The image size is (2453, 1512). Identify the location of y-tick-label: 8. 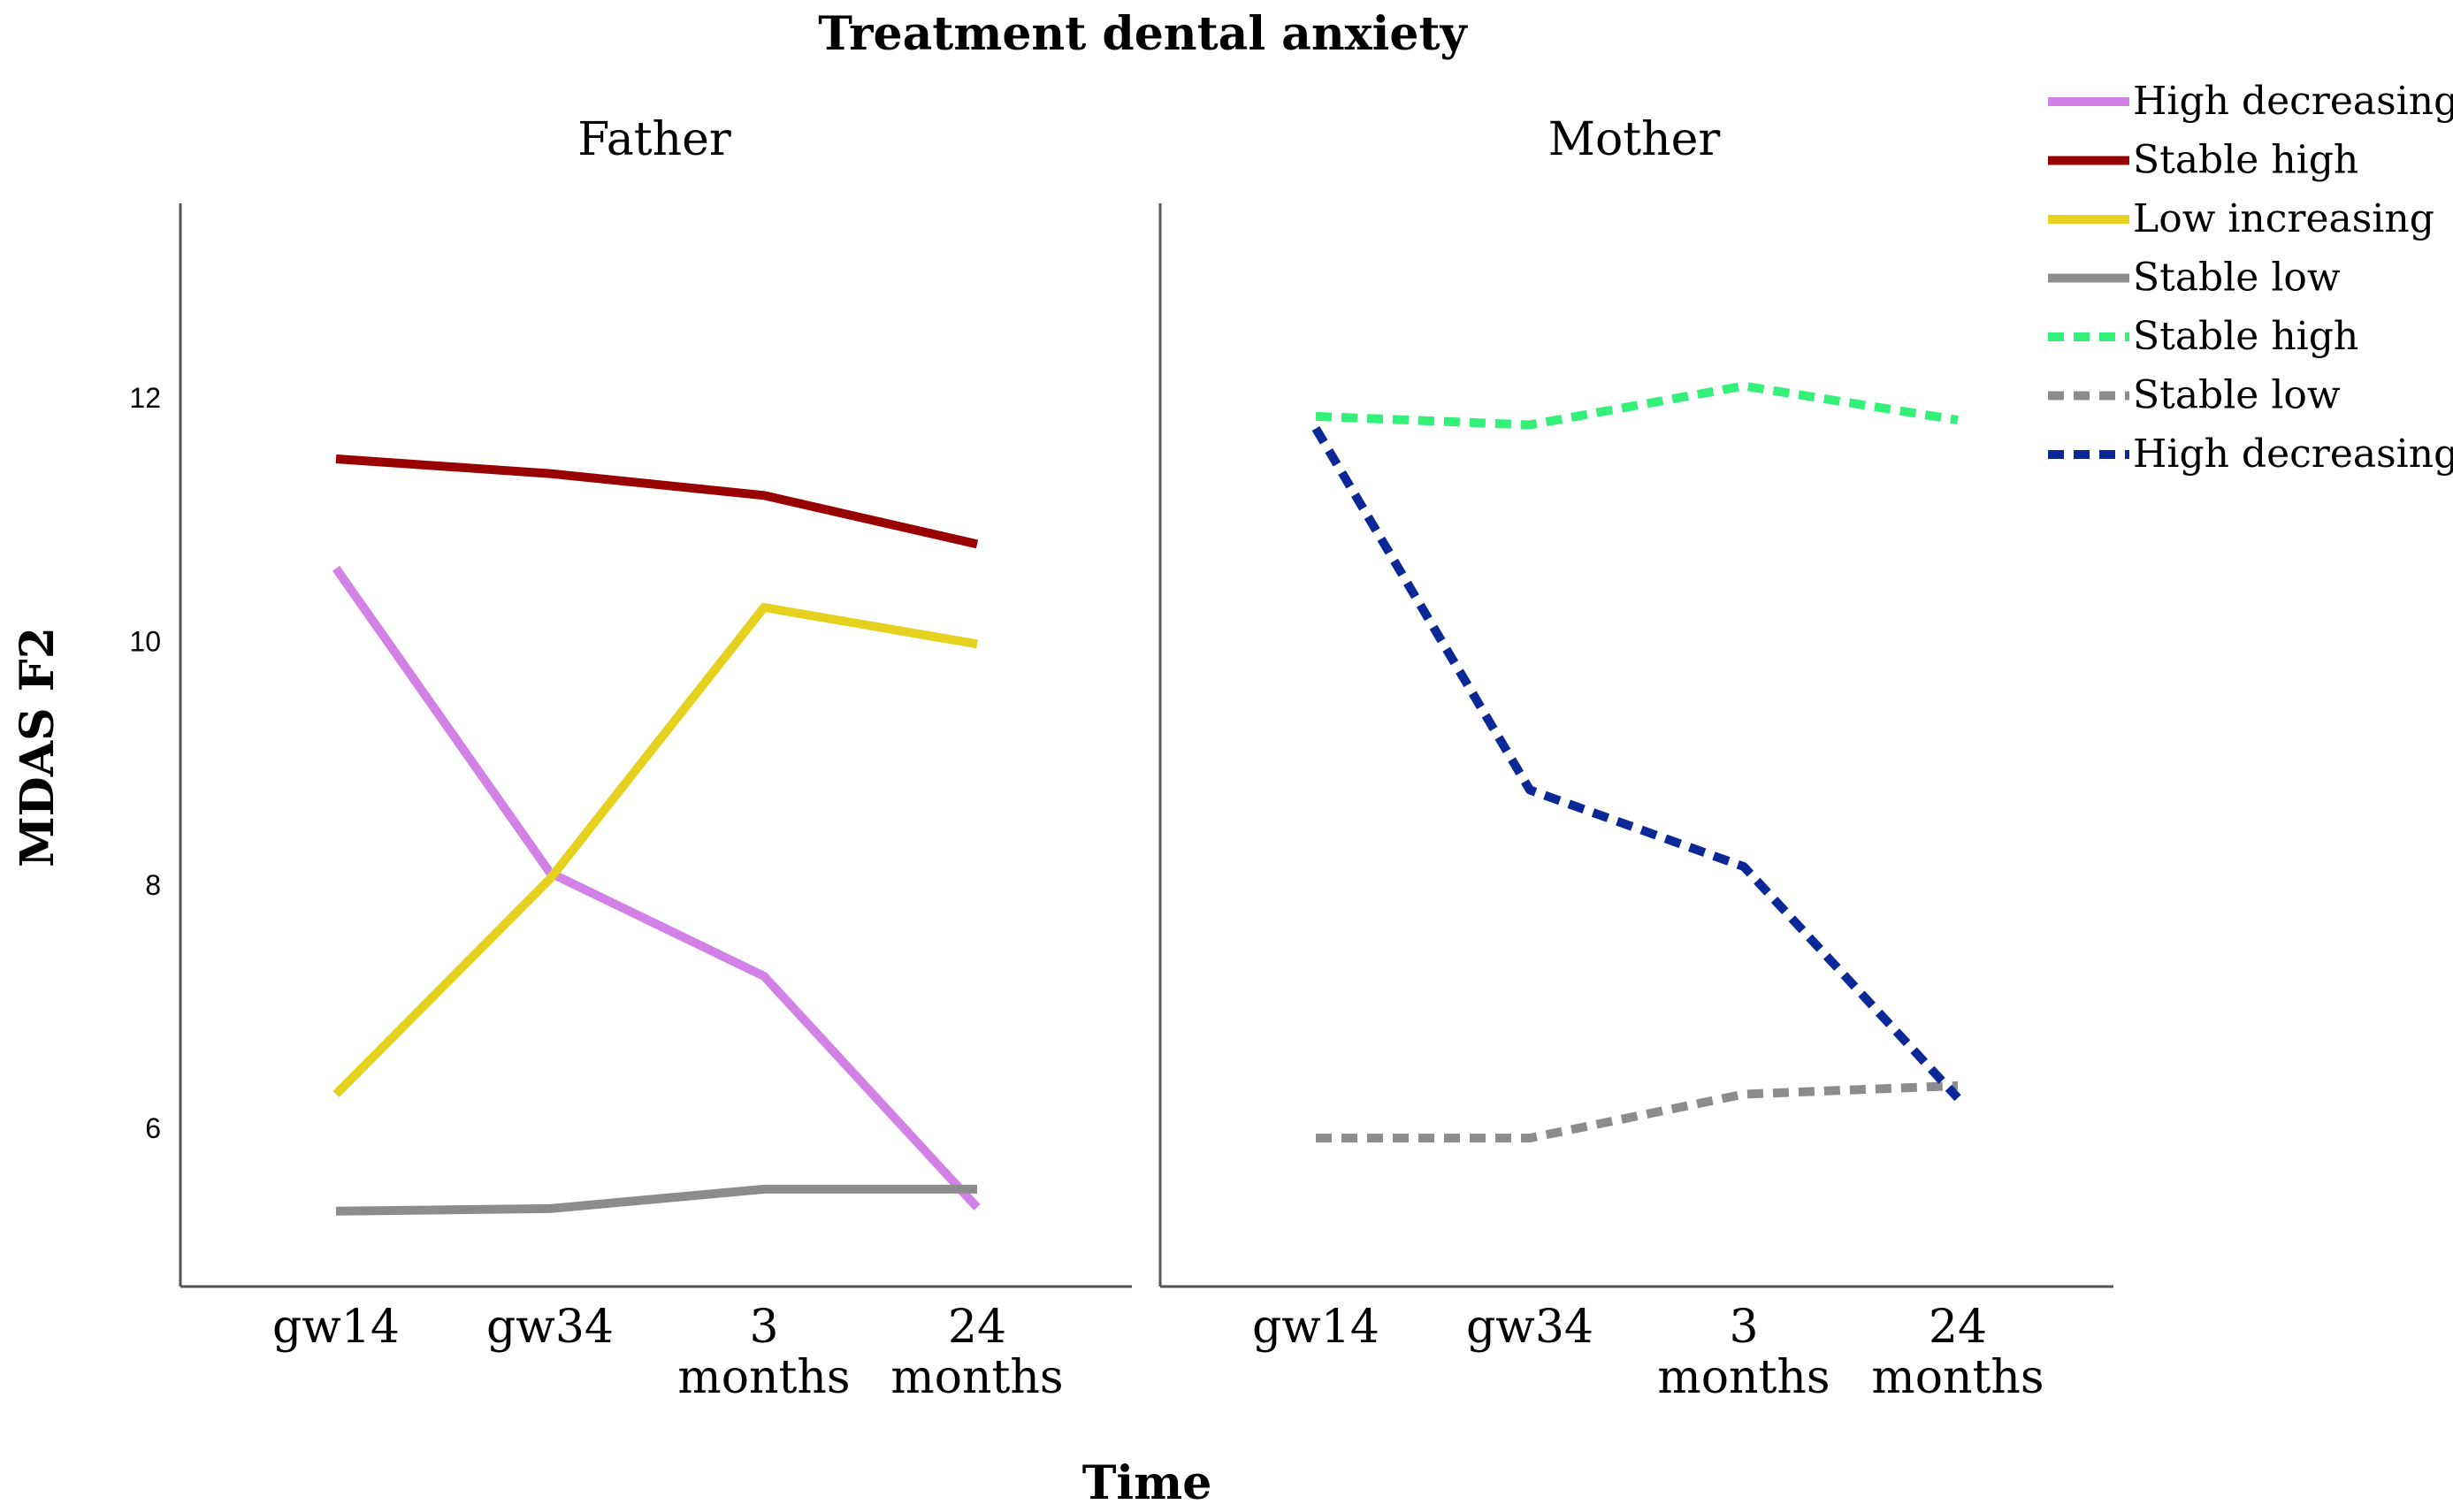
(153, 885).